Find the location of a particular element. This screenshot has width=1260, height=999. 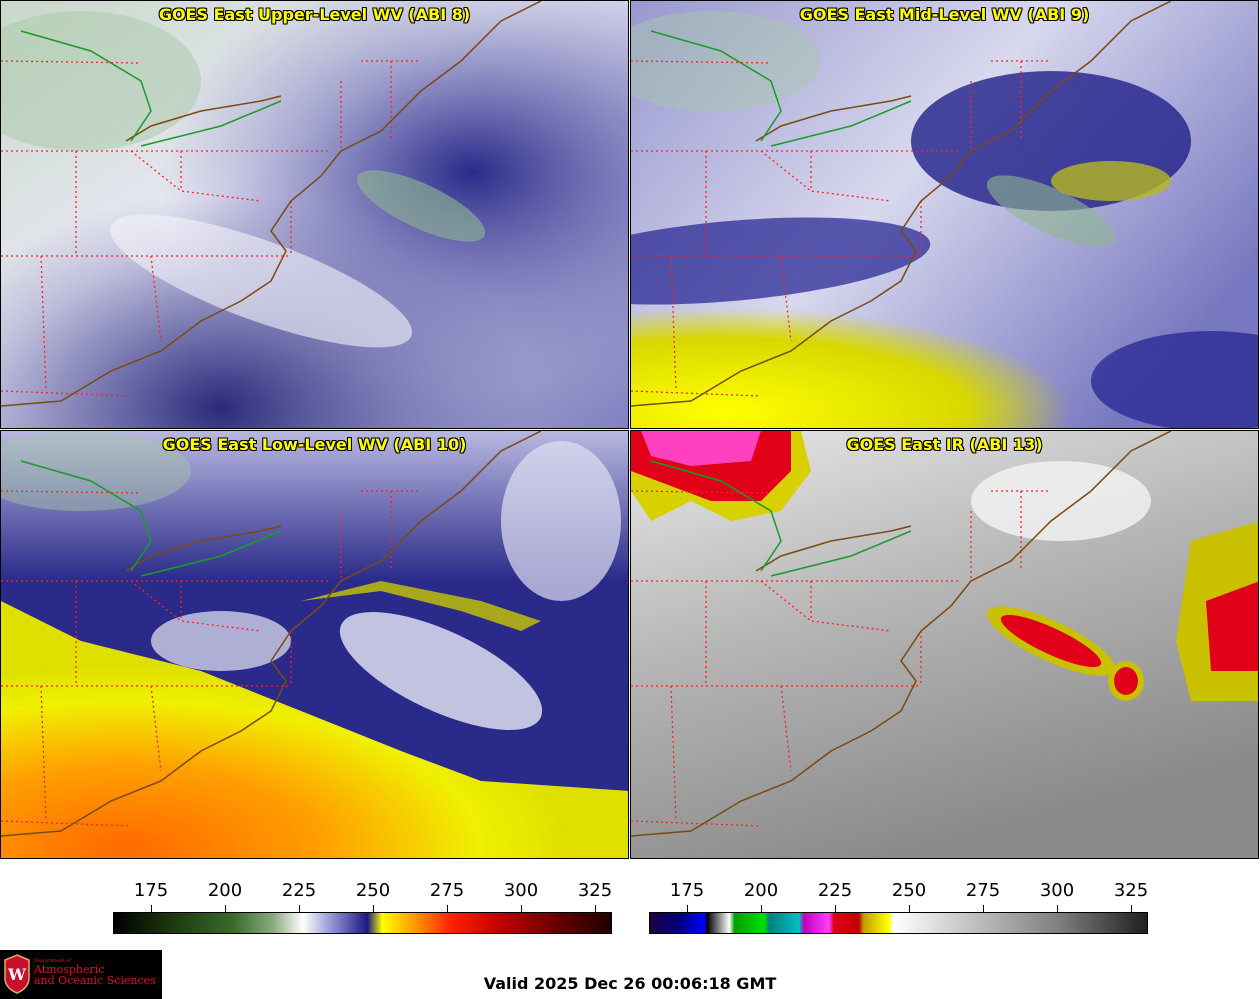

logo-line-oceanic: and Oceanic Sciences is located at coordinates (95, 980).